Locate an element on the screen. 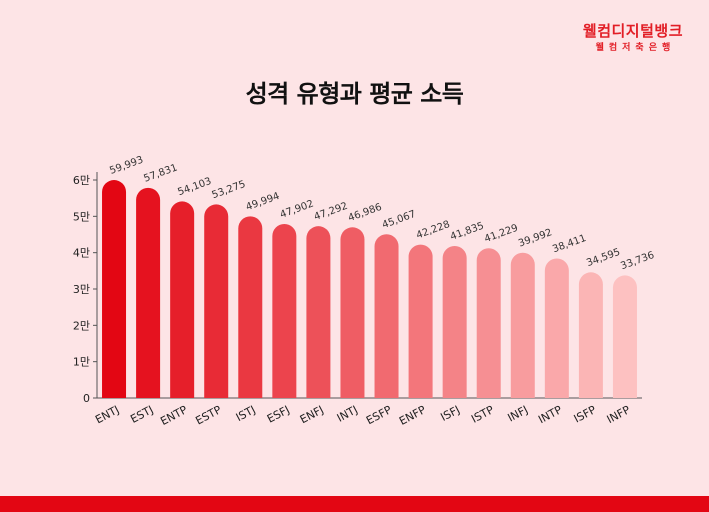 The height and width of the screenshot is (512, 709). bottom-accent-bar is located at coordinates (354, 504).